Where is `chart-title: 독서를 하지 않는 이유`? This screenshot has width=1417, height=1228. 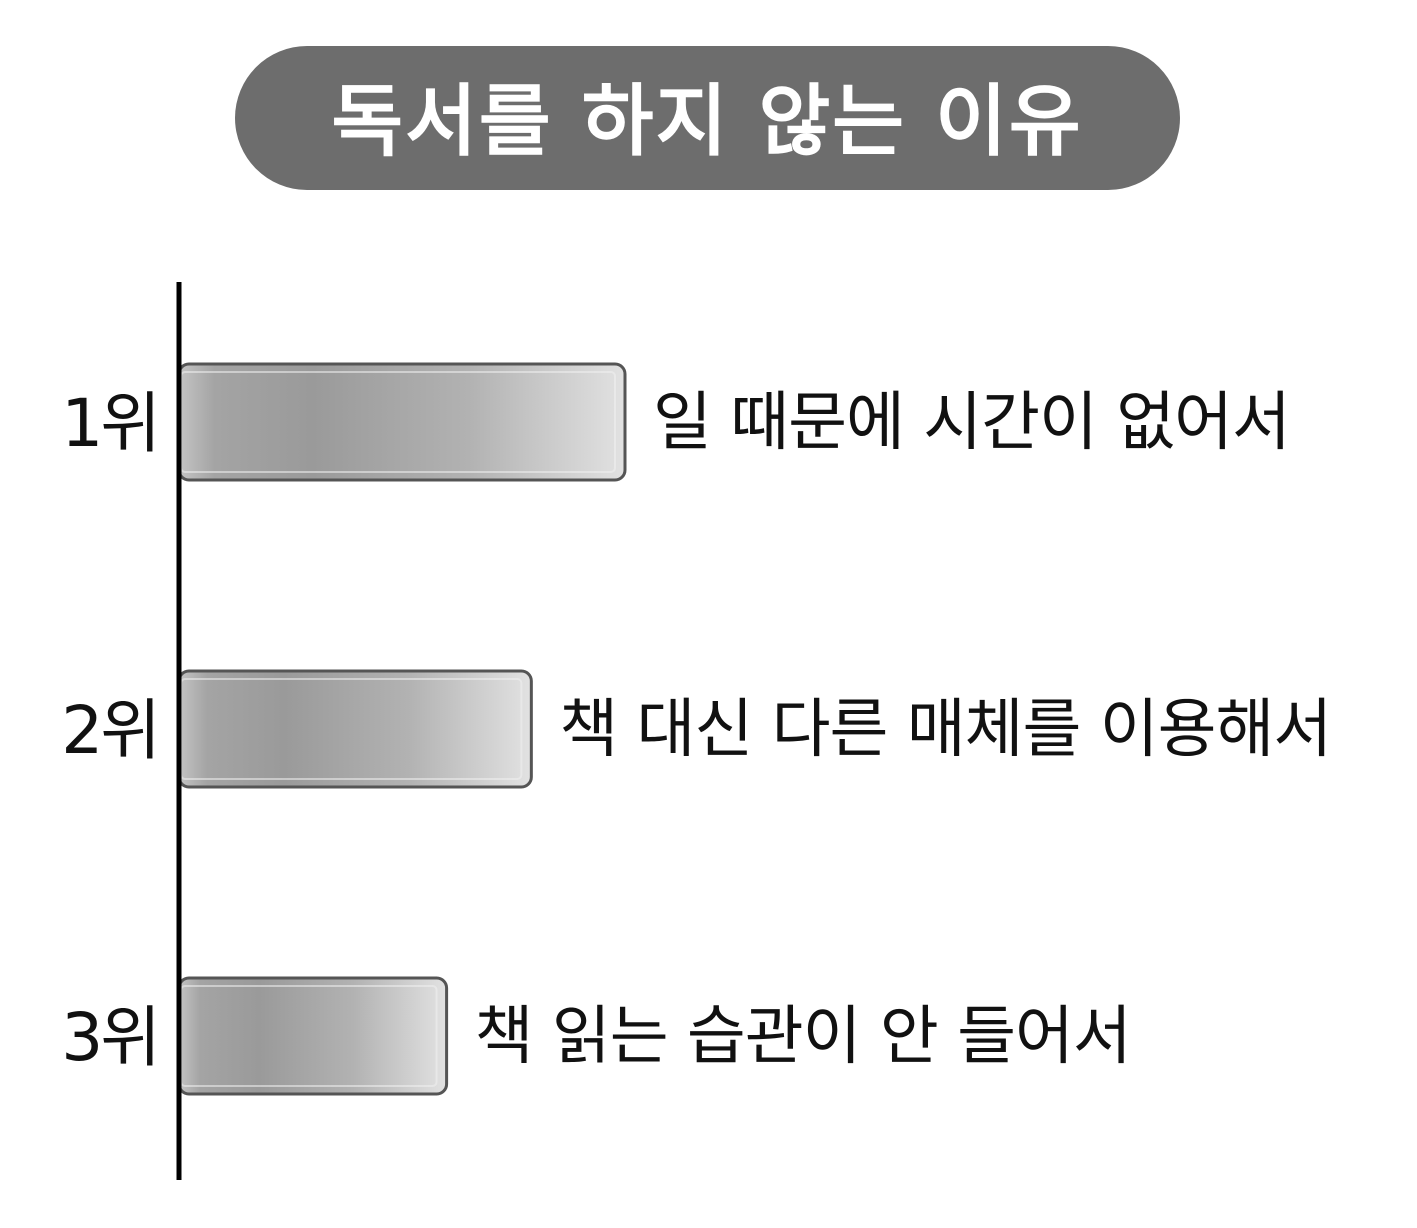 chart-title: 독서를 하지 않는 이유 is located at coordinates (707, 118).